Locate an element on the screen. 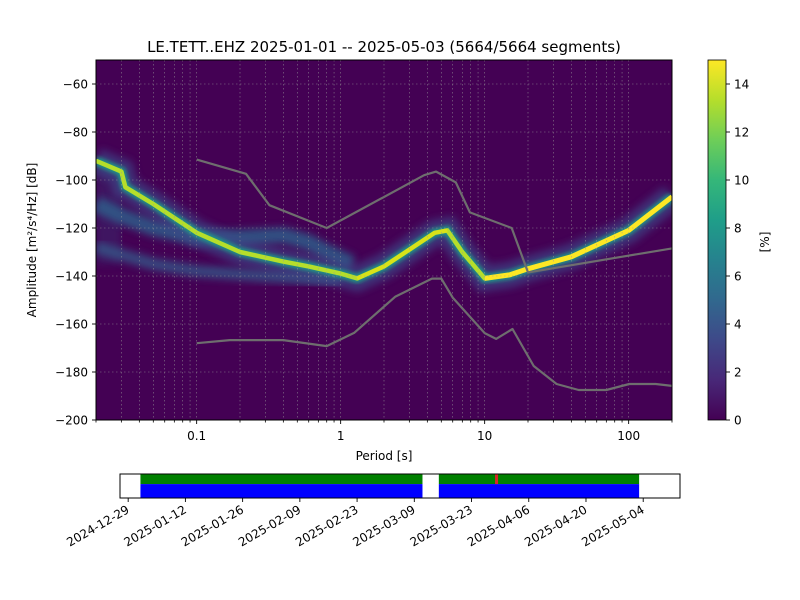  colorbar-ticks: 0 2 4 6 8 10 12 14 is located at coordinates (737, 253).